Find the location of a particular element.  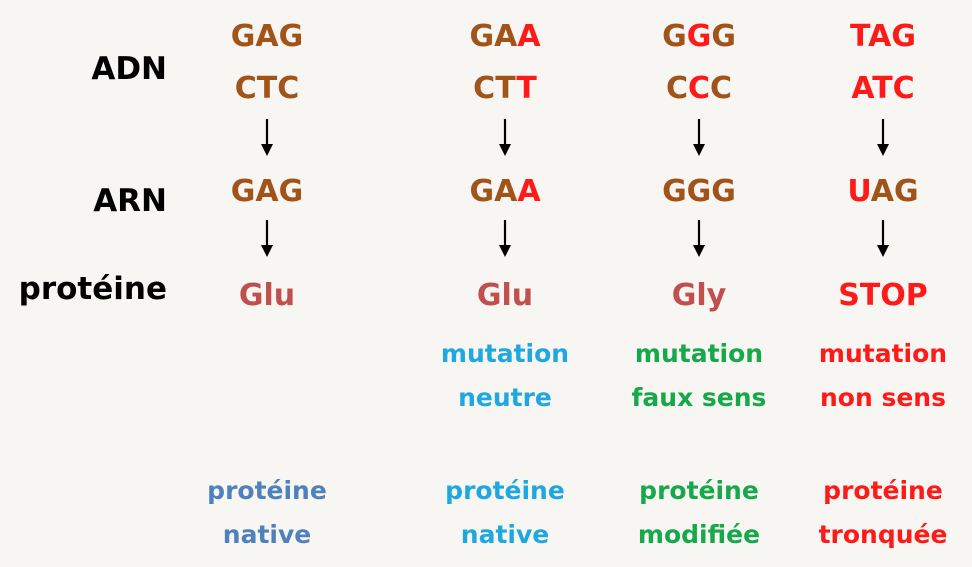

dna-top-codon: TAG is located at coordinates (883, 37).